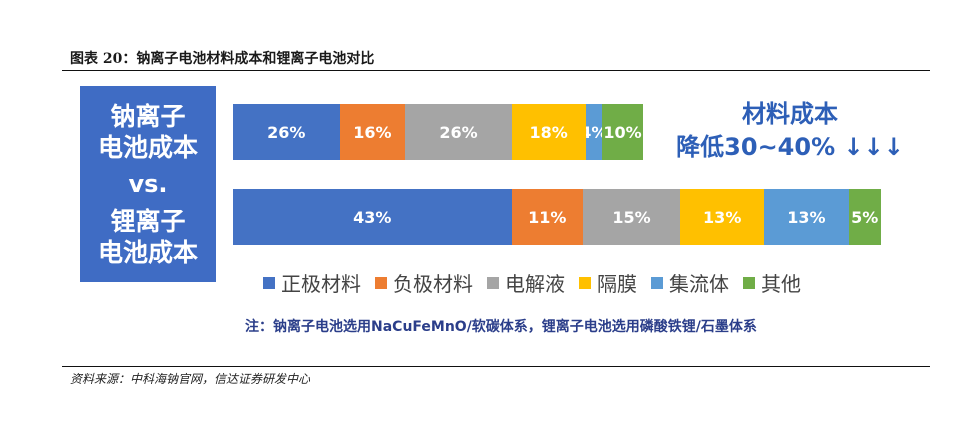 Image resolution: width=978 pixels, height=439 pixels. Describe the element at coordinates (535, 284) in the screenshot. I see `legend-label: 电解液` at that location.